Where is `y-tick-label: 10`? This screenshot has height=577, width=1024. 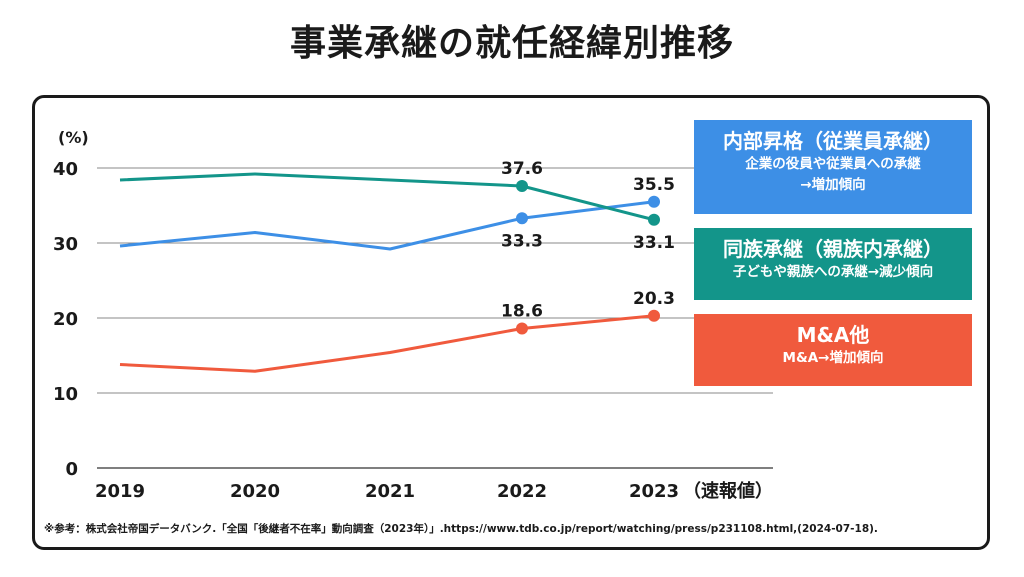
y-tick-label: 10 is located at coordinates (65, 394).